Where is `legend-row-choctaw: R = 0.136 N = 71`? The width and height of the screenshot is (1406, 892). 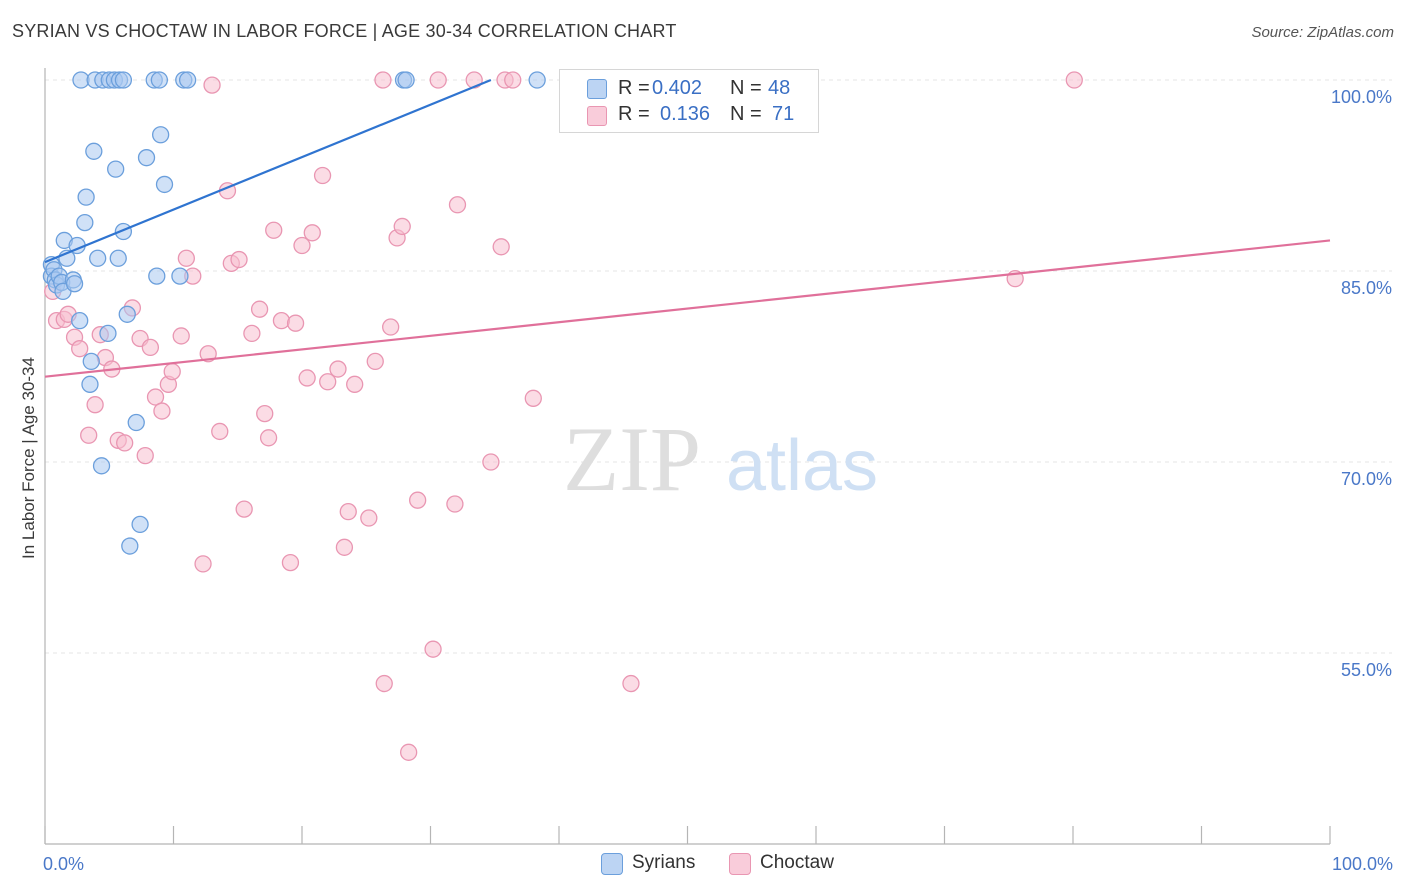
legend-row-choctaw: R = 0.136 N = 71 is located at coordinates (689, 115).